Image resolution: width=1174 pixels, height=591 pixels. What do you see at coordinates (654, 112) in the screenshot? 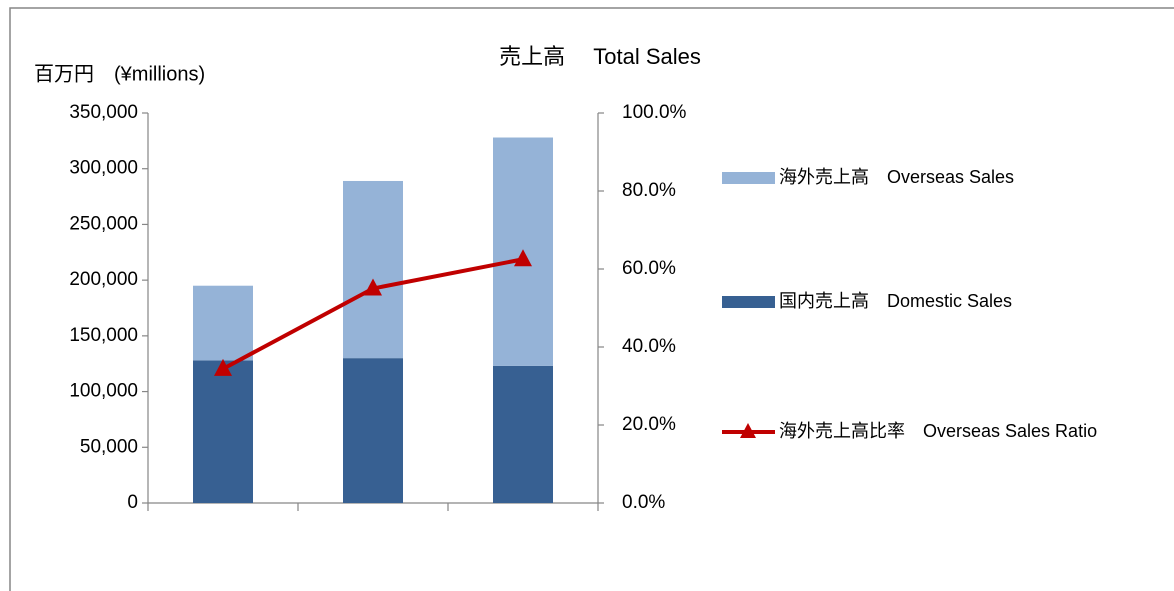
I see `y2-tick-label: 100.0%` at bounding box center [654, 112].